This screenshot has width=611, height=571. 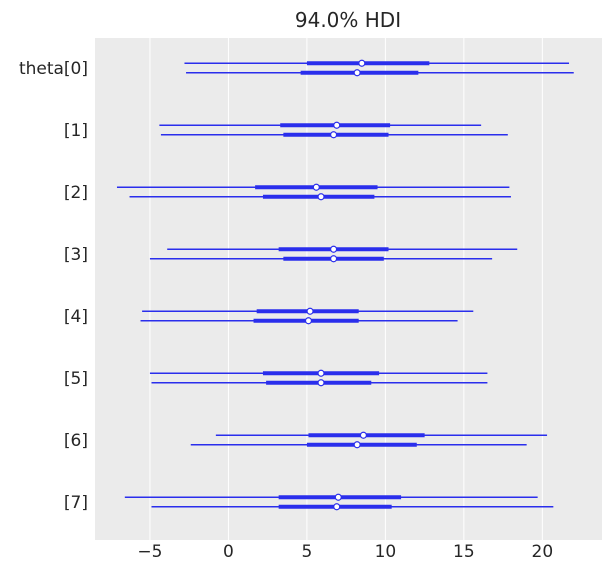 I want to click on chart-title: 94.0% HDI, so click(x=348, y=20).